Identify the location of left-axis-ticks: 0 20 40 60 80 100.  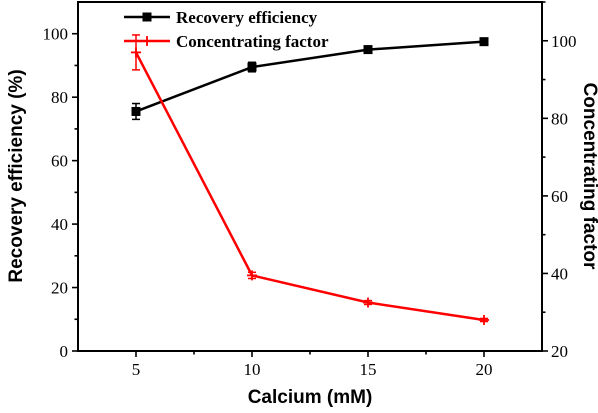
(60, 193).